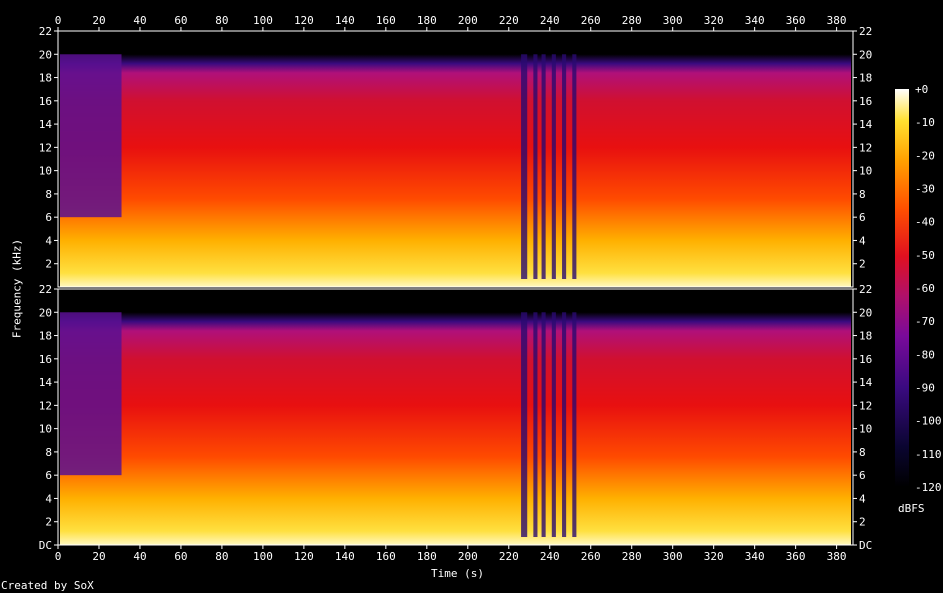 The width and height of the screenshot is (943, 593). Describe the element at coordinates (509, 556) in the screenshot. I see `x-tick-label-bottom: 220` at that location.